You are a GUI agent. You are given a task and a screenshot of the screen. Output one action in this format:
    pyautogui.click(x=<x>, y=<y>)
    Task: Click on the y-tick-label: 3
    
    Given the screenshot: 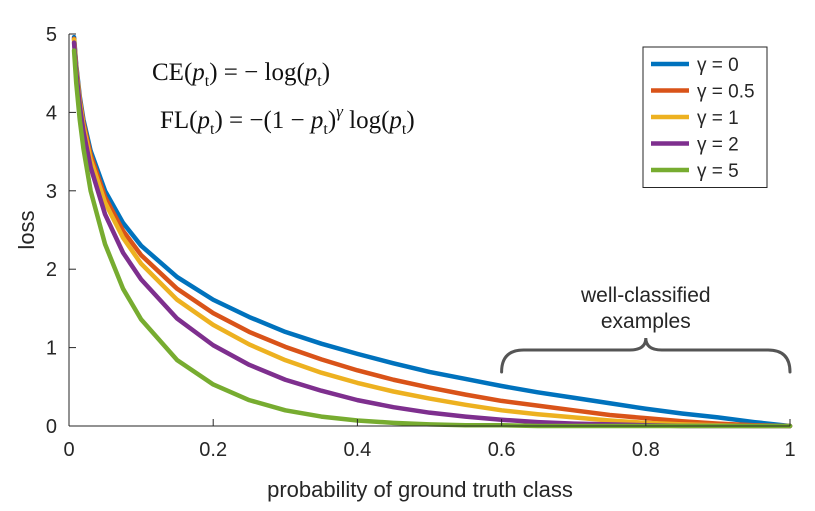 What is the action you would take?
    pyautogui.click(x=51, y=192)
    